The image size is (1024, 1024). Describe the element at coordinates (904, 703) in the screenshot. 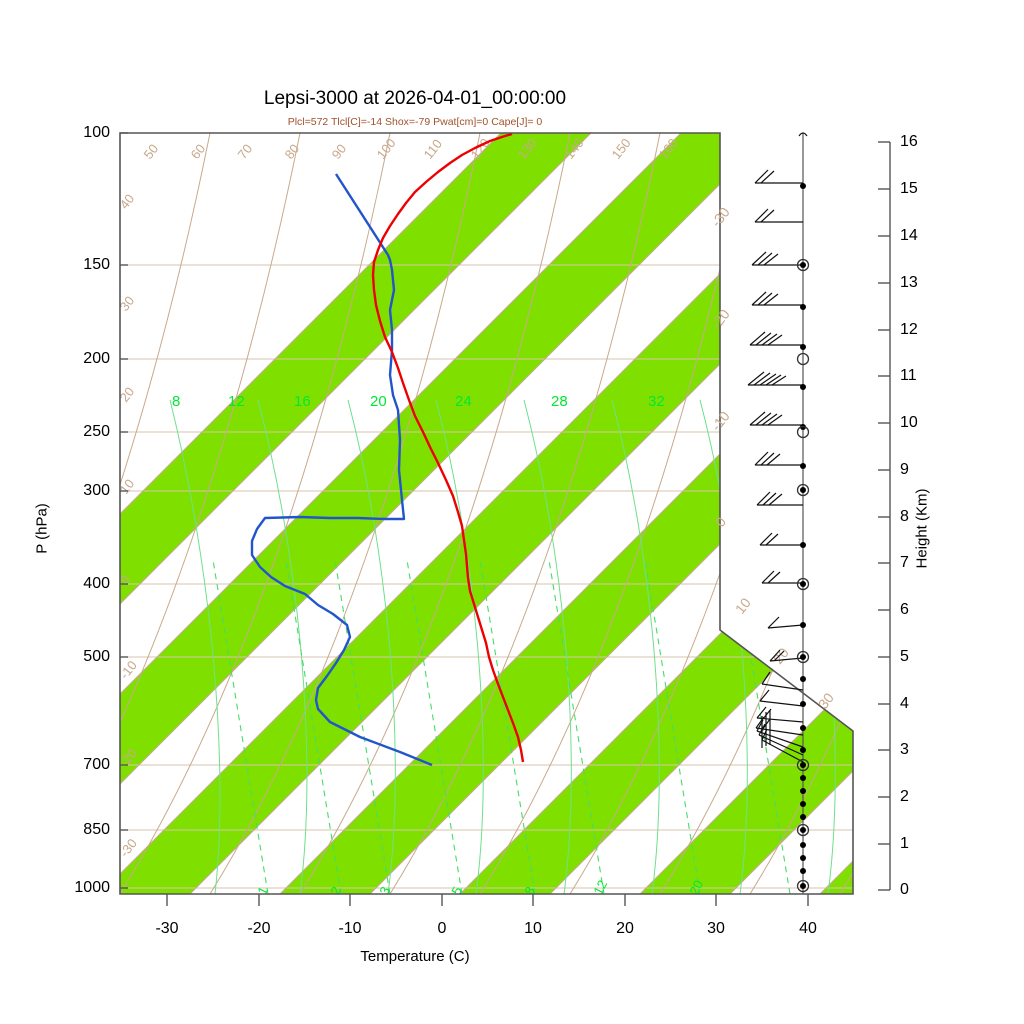

I see `height-tick-4: 4` at that location.